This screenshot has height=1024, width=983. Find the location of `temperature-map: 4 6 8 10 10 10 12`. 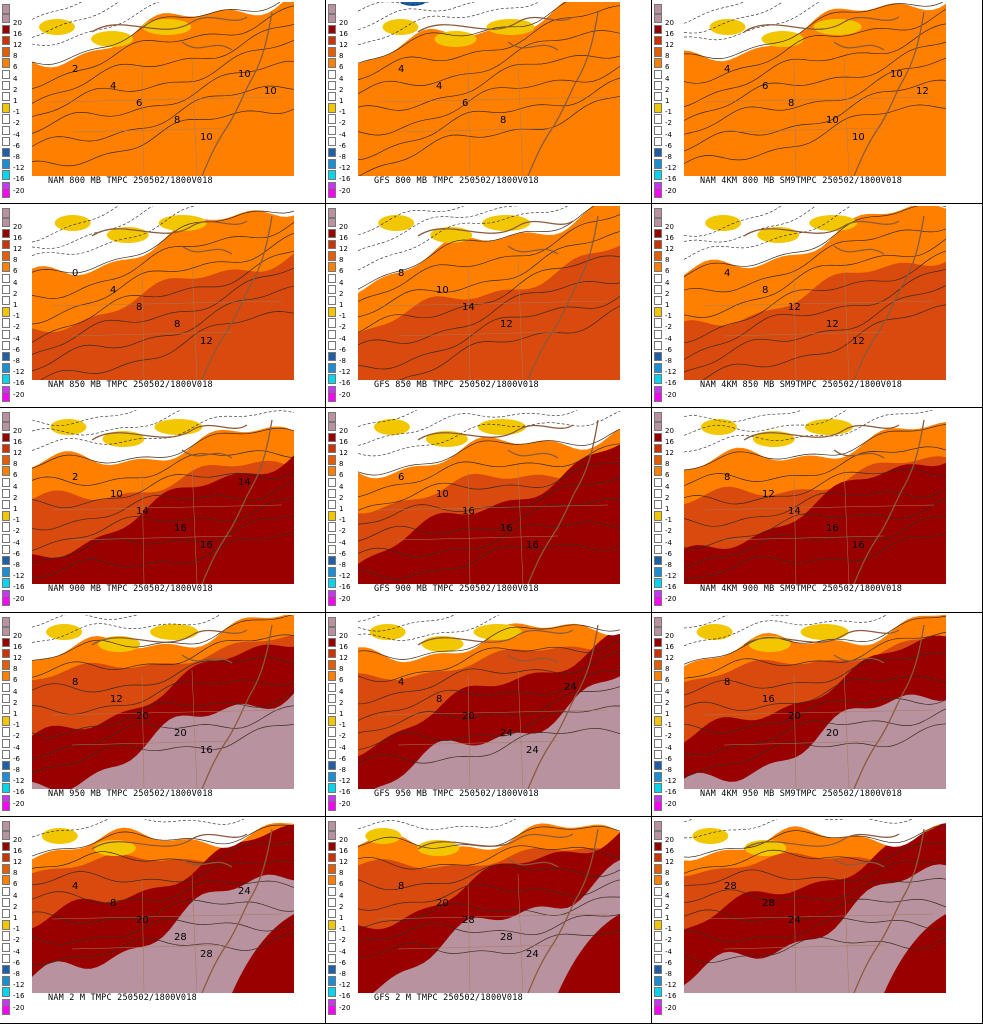

temperature-map: 4 6 8 10 10 10 12 is located at coordinates (815, 89).